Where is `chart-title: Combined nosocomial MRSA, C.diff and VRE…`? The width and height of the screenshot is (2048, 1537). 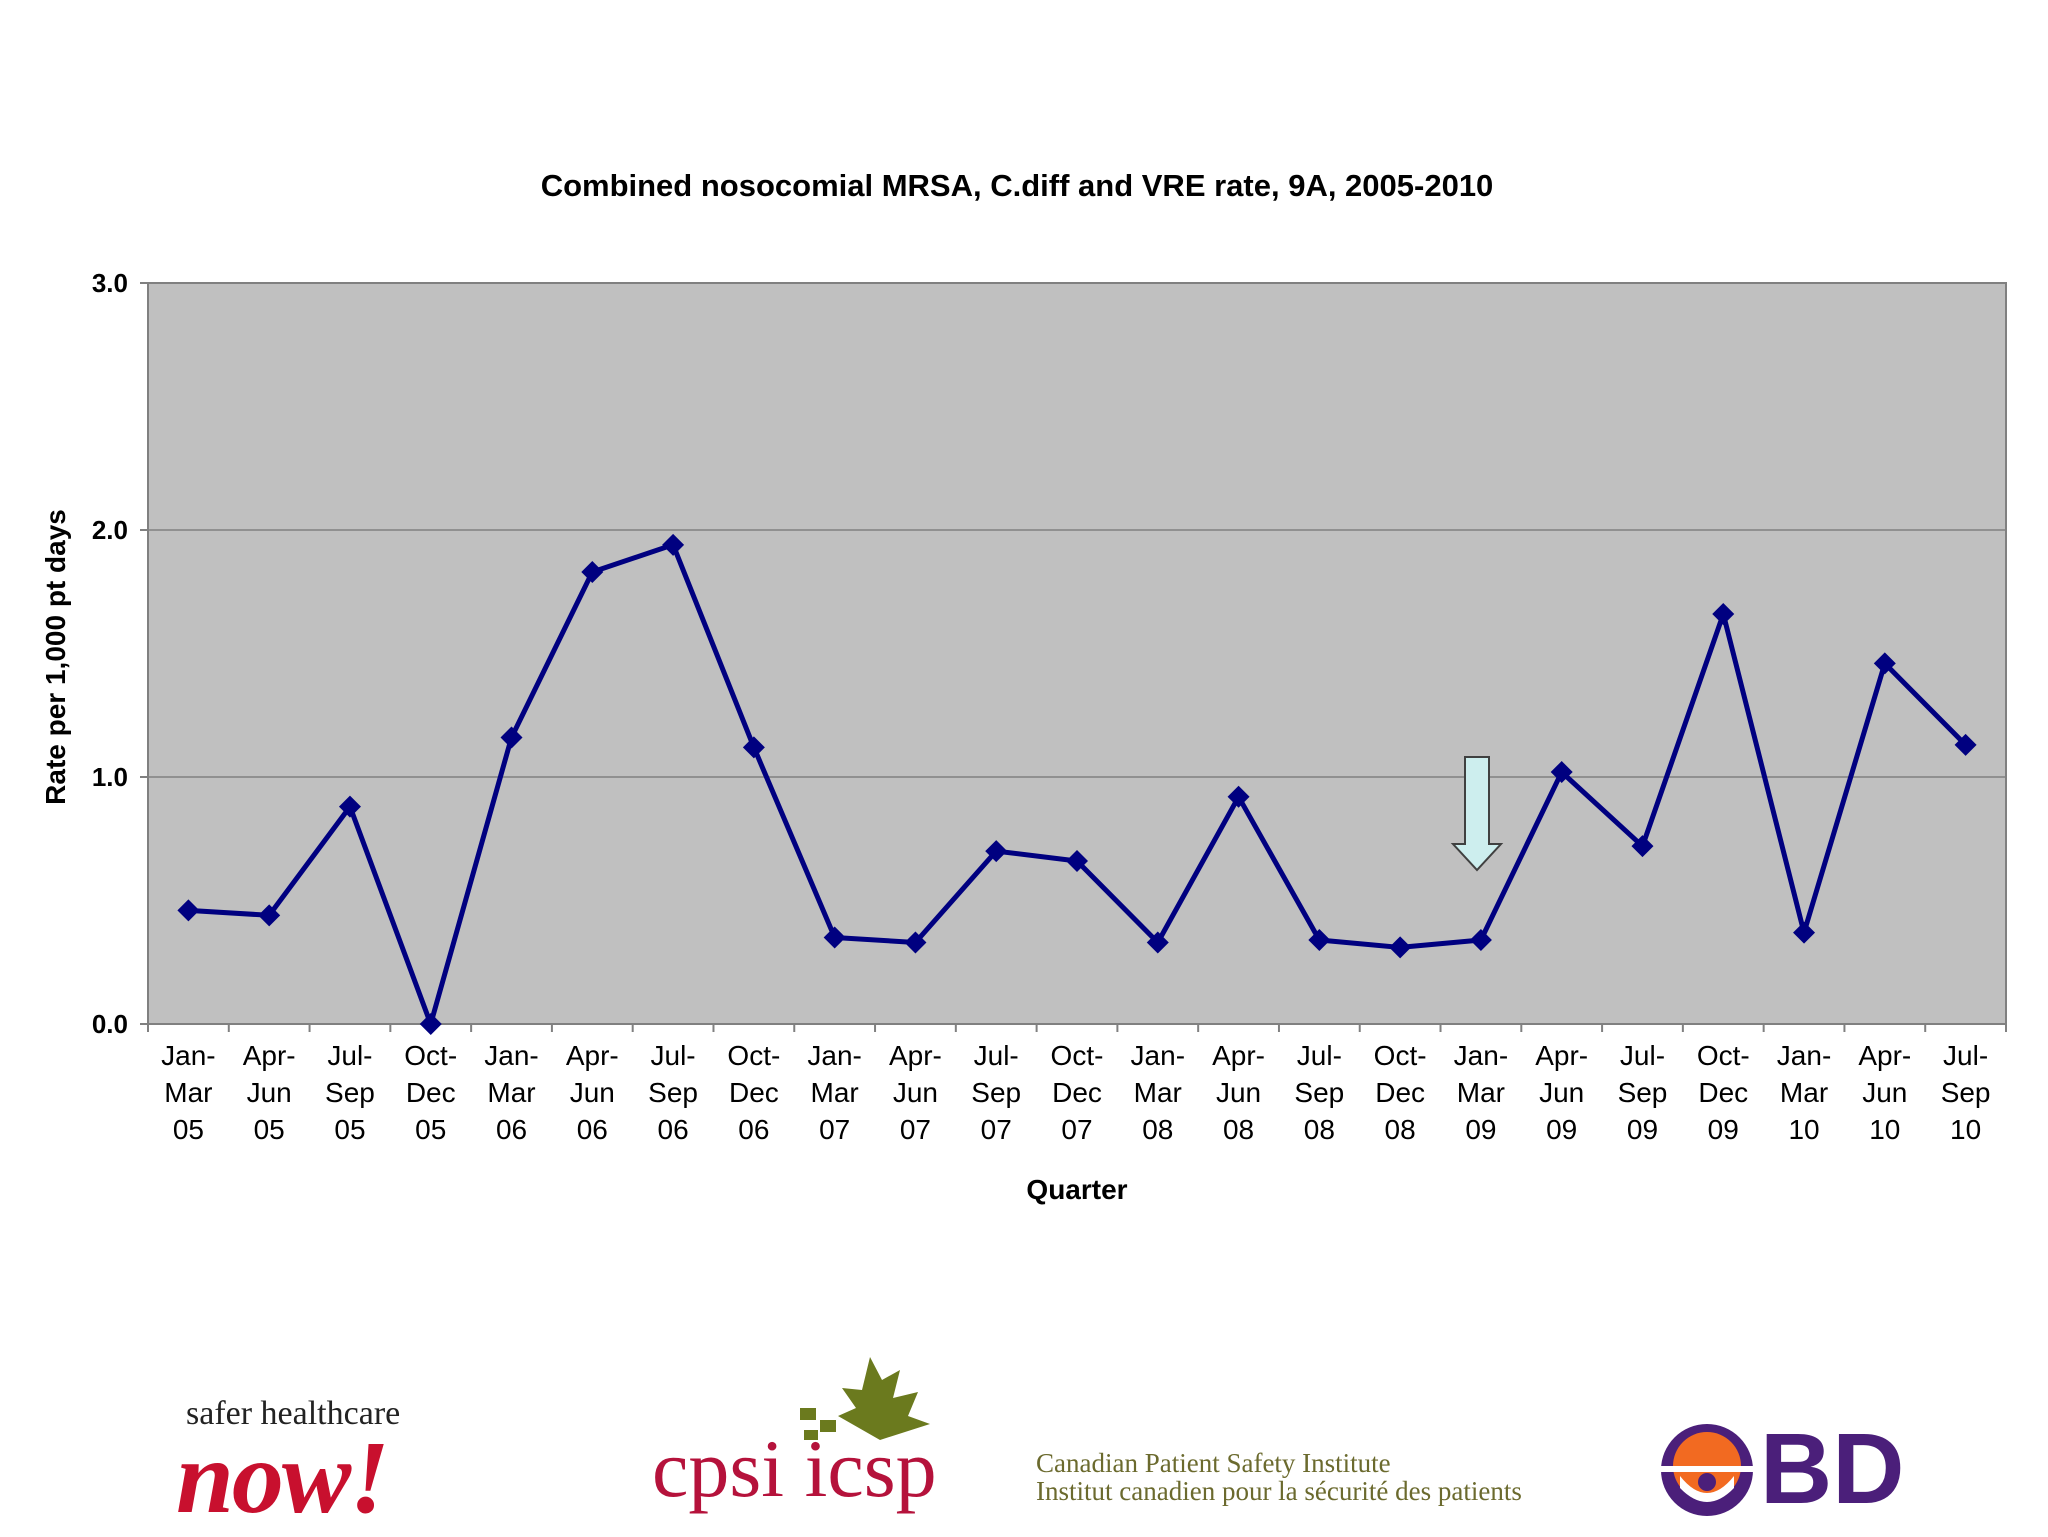 chart-title: Combined nosocomial MRSA, C.diff and VRE… is located at coordinates (1017, 185).